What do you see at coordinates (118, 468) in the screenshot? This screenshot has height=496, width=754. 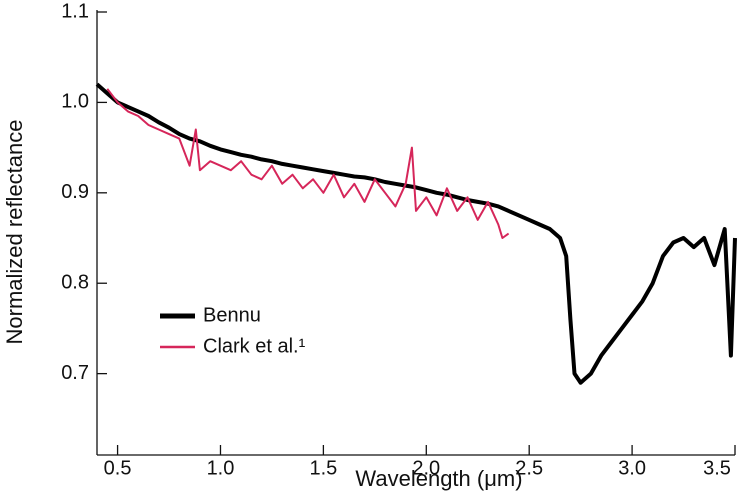 I see `x-tick-label: 0.5` at bounding box center [118, 468].